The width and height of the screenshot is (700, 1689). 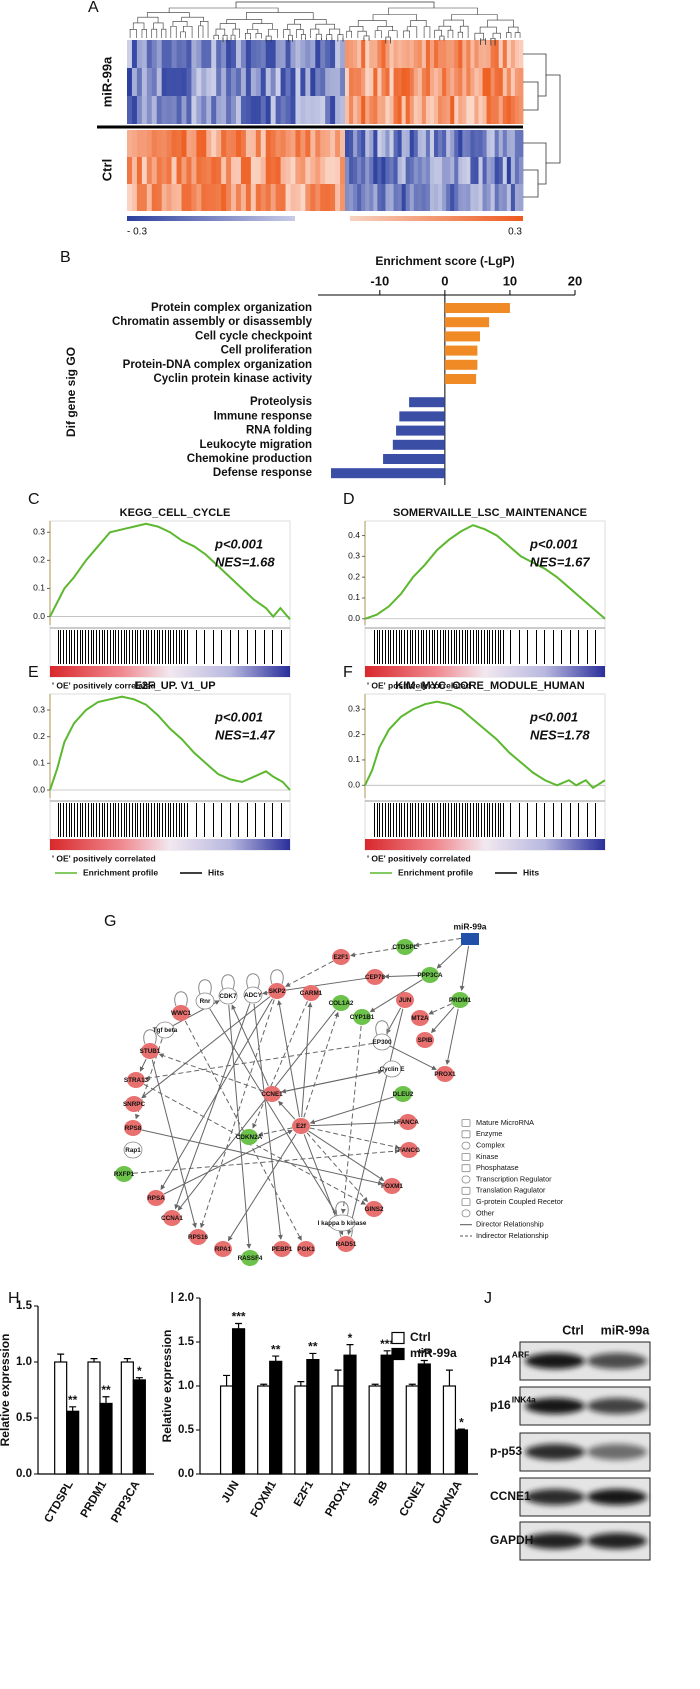 What do you see at coordinates (6, 1390) in the screenshot?
I see `y-axis-label: Relative expression` at bounding box center [6, 1390].